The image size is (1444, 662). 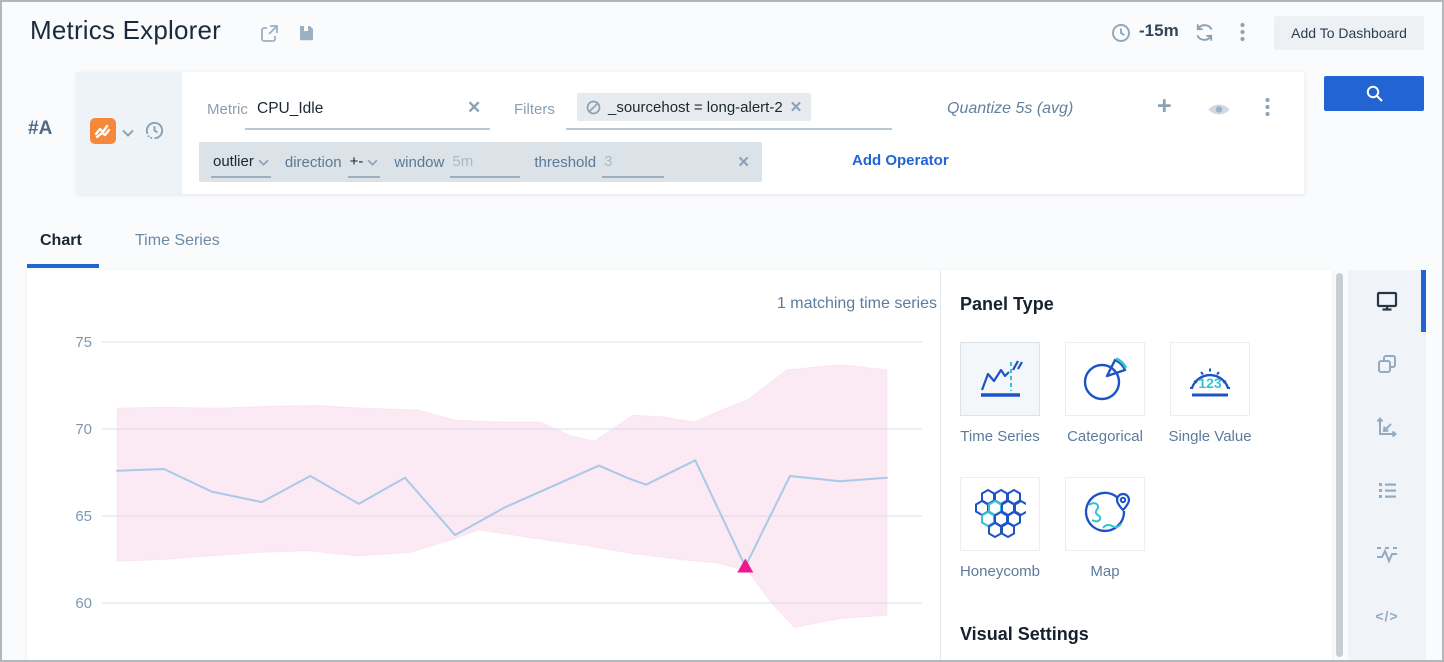 I want to click on panel-type-honeycomb, so click(x=1000, y=514).